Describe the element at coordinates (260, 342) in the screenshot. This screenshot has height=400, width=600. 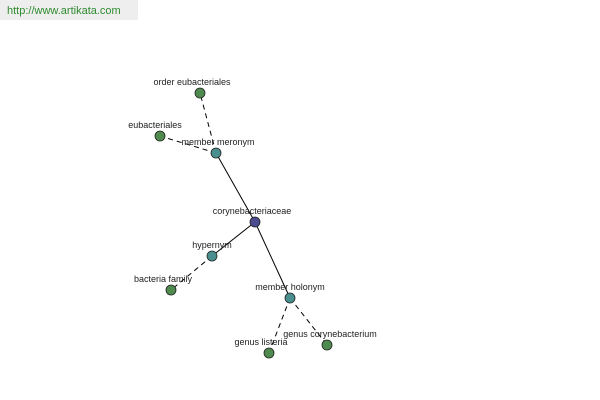
I see `node-label: genus listeria` at that location.